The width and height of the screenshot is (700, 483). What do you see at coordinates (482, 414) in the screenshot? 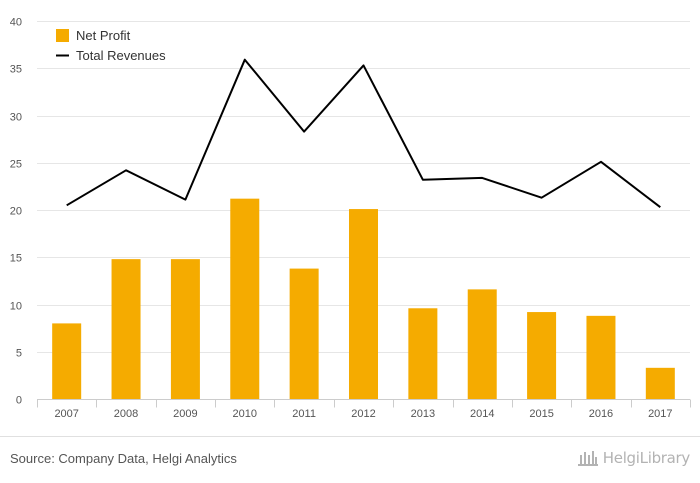
I see `x-tick-label: 2014` at bounding box center [482, 414].